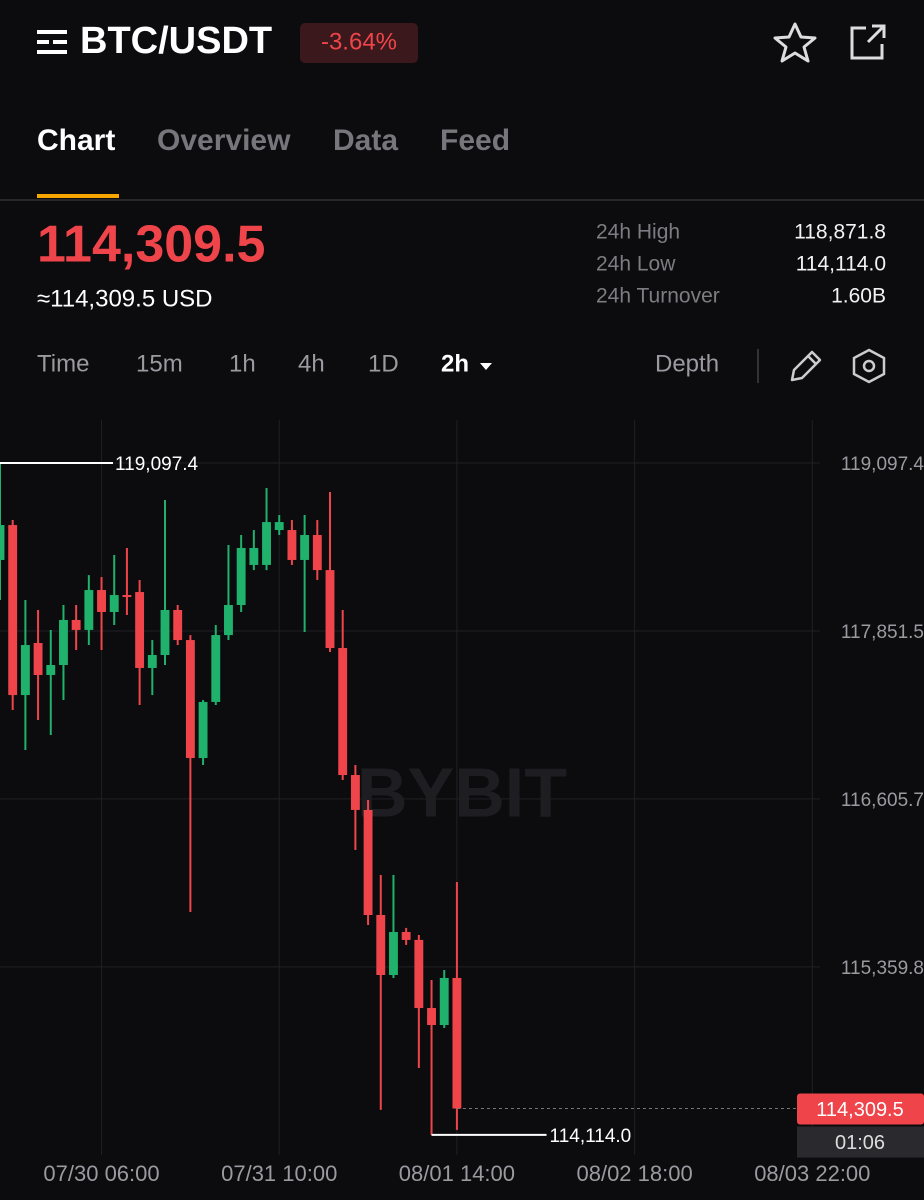 Image resolution: width=924 pixels, height=1200 pixels. Describe the element at coordinates (840, 232) in the screenshot. I see `stat-value: 118,871.8` at that location.